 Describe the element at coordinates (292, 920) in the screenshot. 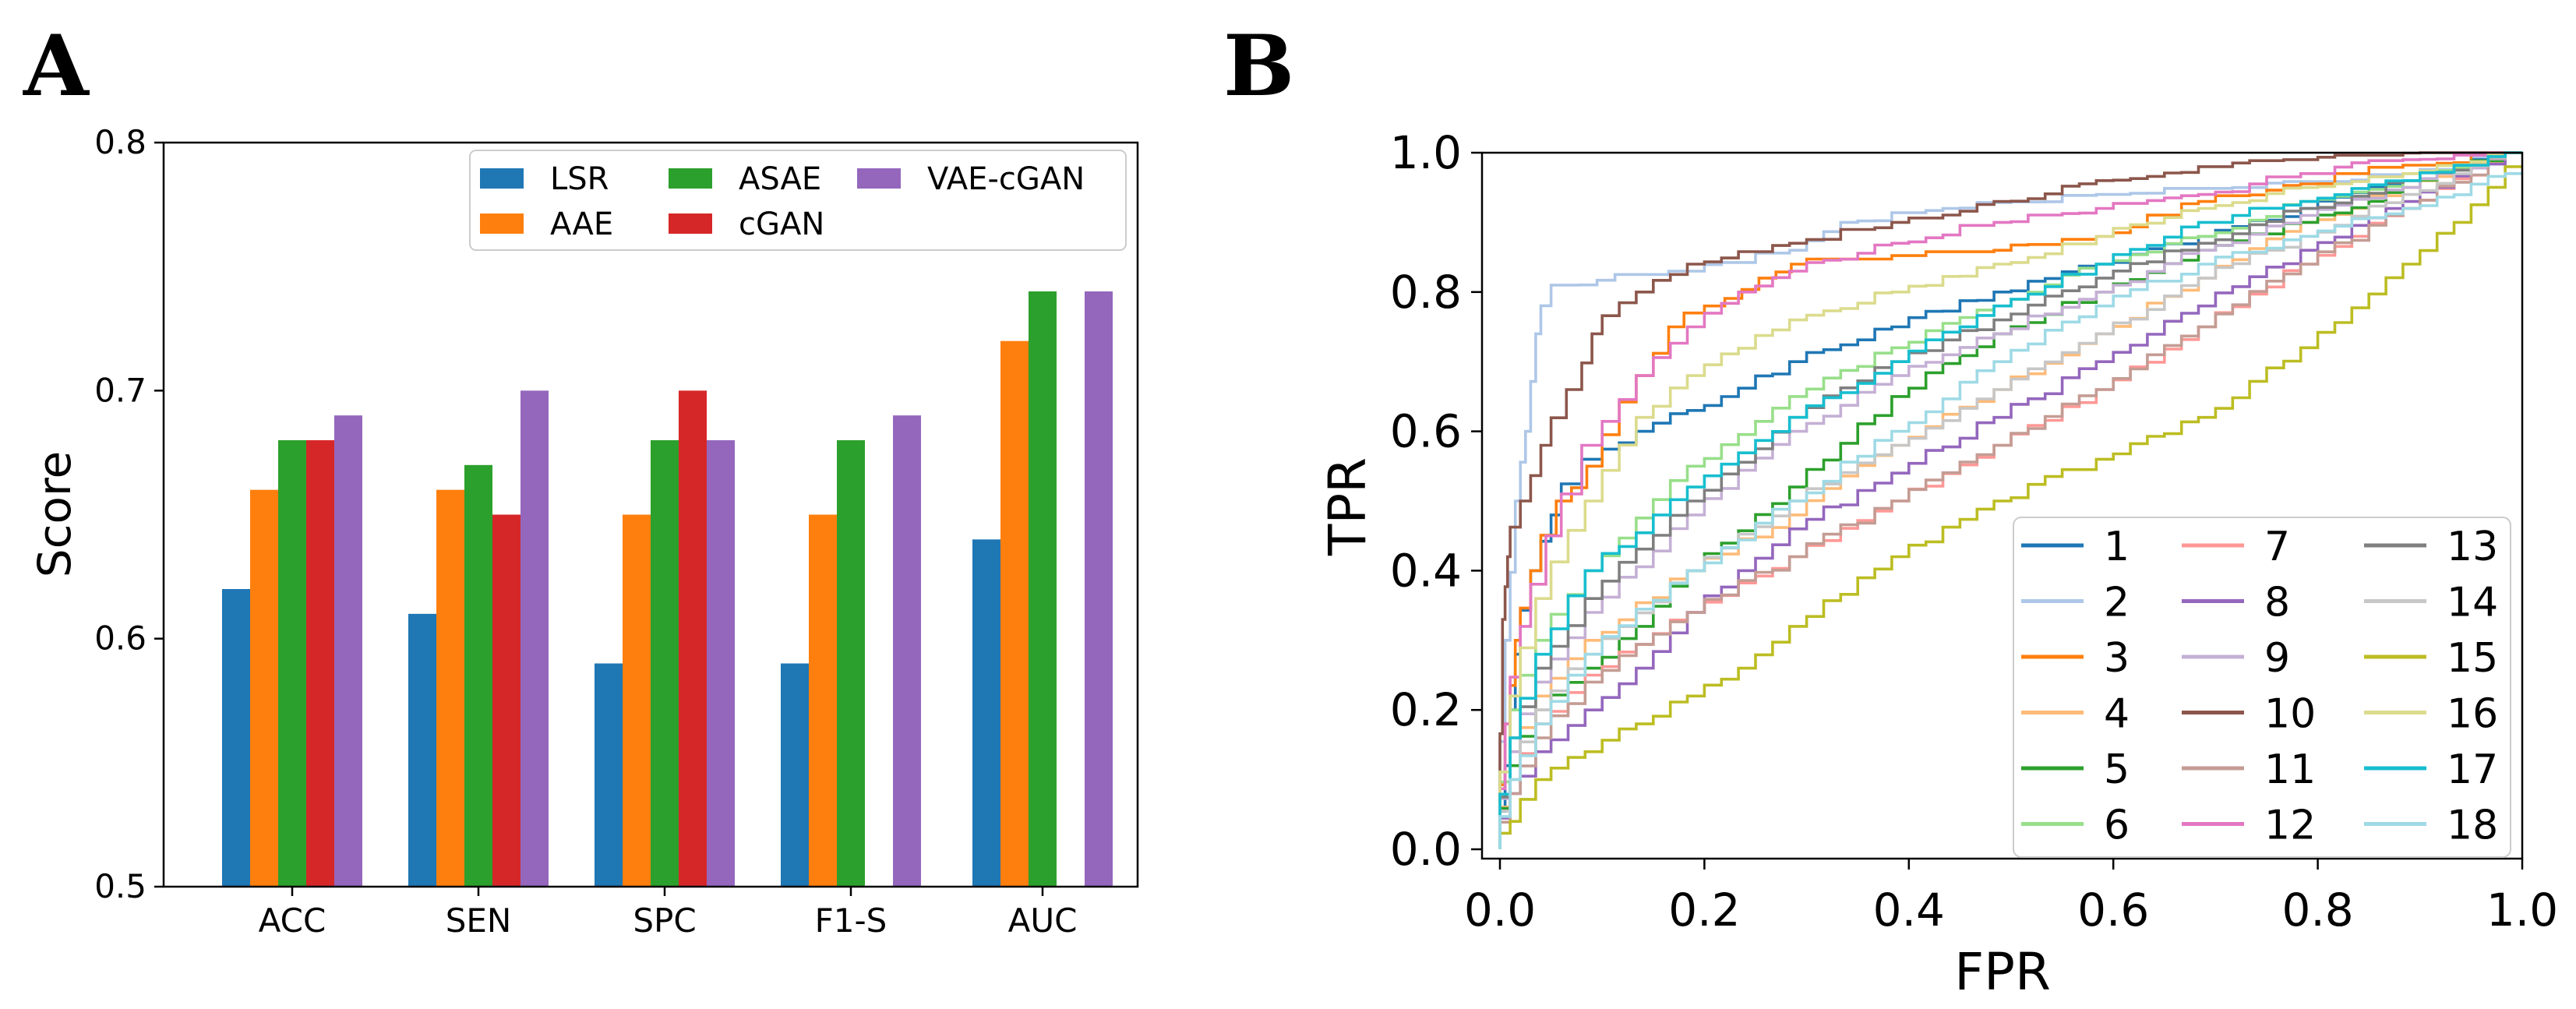

I see `x-tick-label: ACC` at that location.